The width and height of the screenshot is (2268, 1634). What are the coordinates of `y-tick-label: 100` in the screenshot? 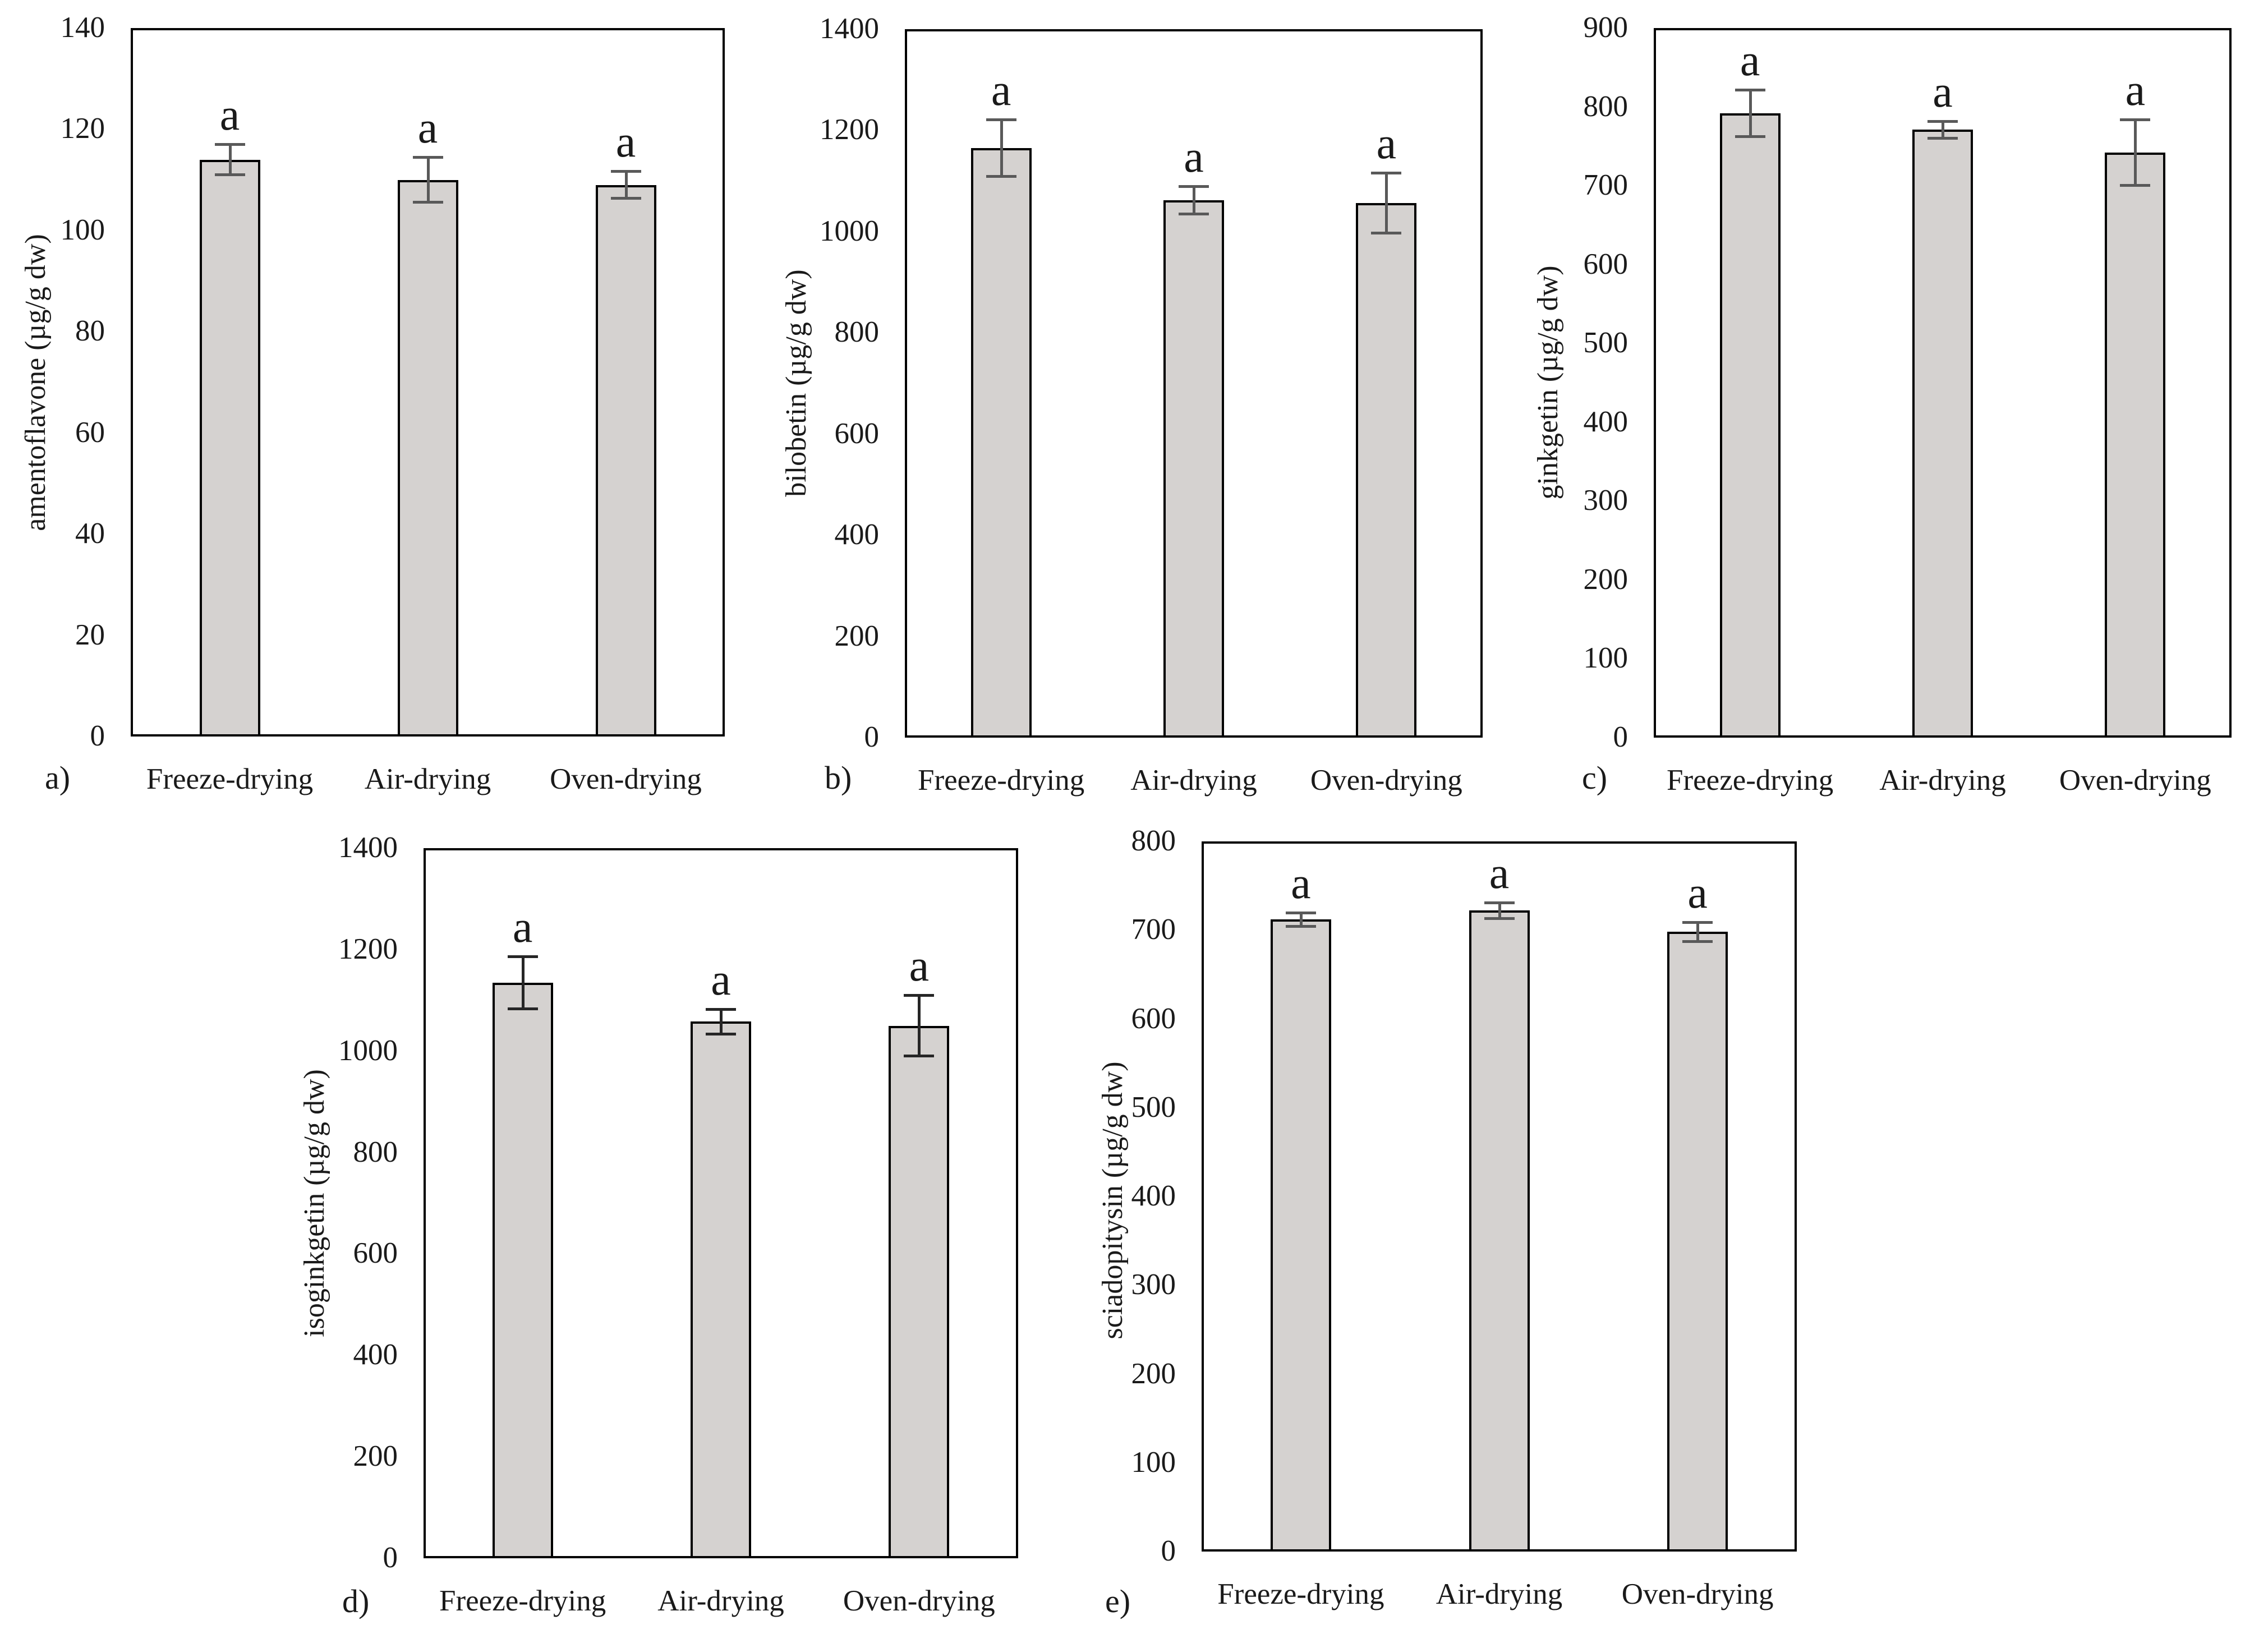 It's located at (82, 229).